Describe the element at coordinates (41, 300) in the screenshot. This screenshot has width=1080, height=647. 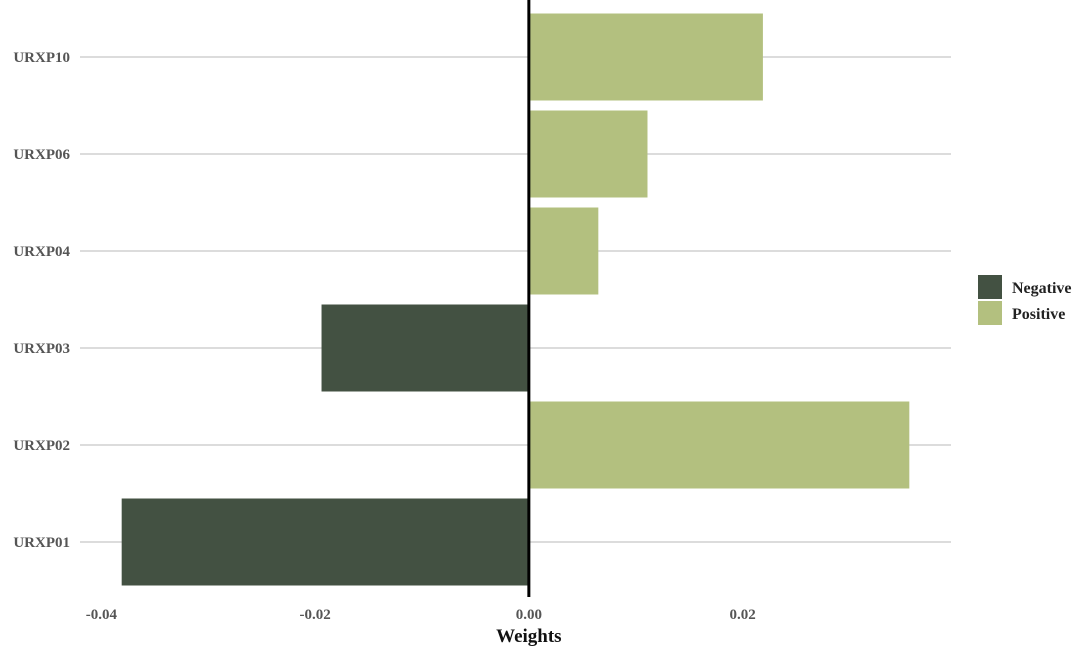
I see `y-axis-tick-labels: URXP01 URXP02 URXP03 URXP04 URXP06 URXP10` at that location.